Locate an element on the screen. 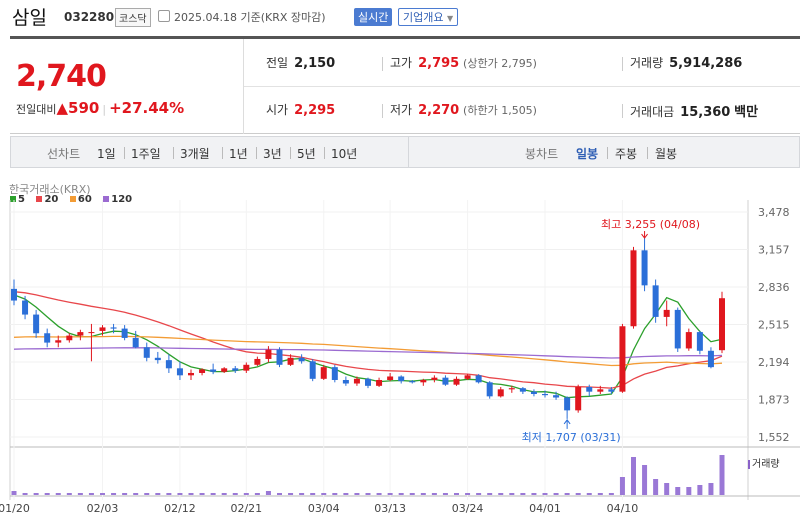  x-tick-label: 03/13 is located at coordinates (390, 508).